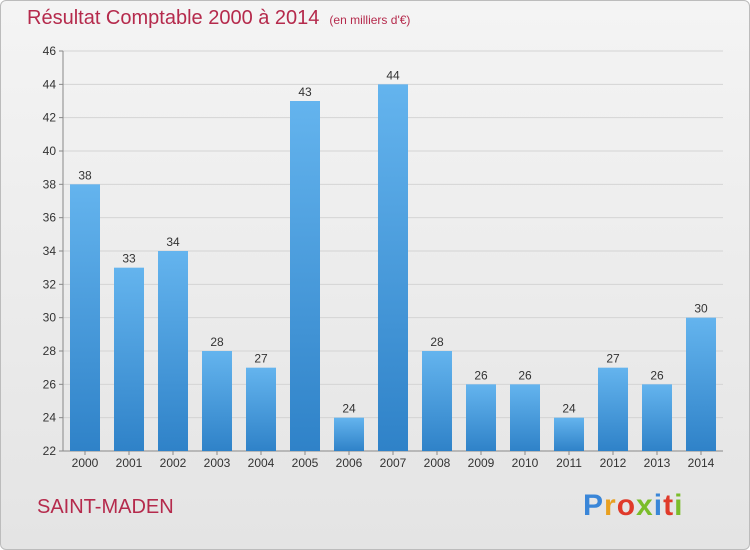 This screenshot has width=750, height=550. I want to click on y-tick-label: 26, so click(50, 384).